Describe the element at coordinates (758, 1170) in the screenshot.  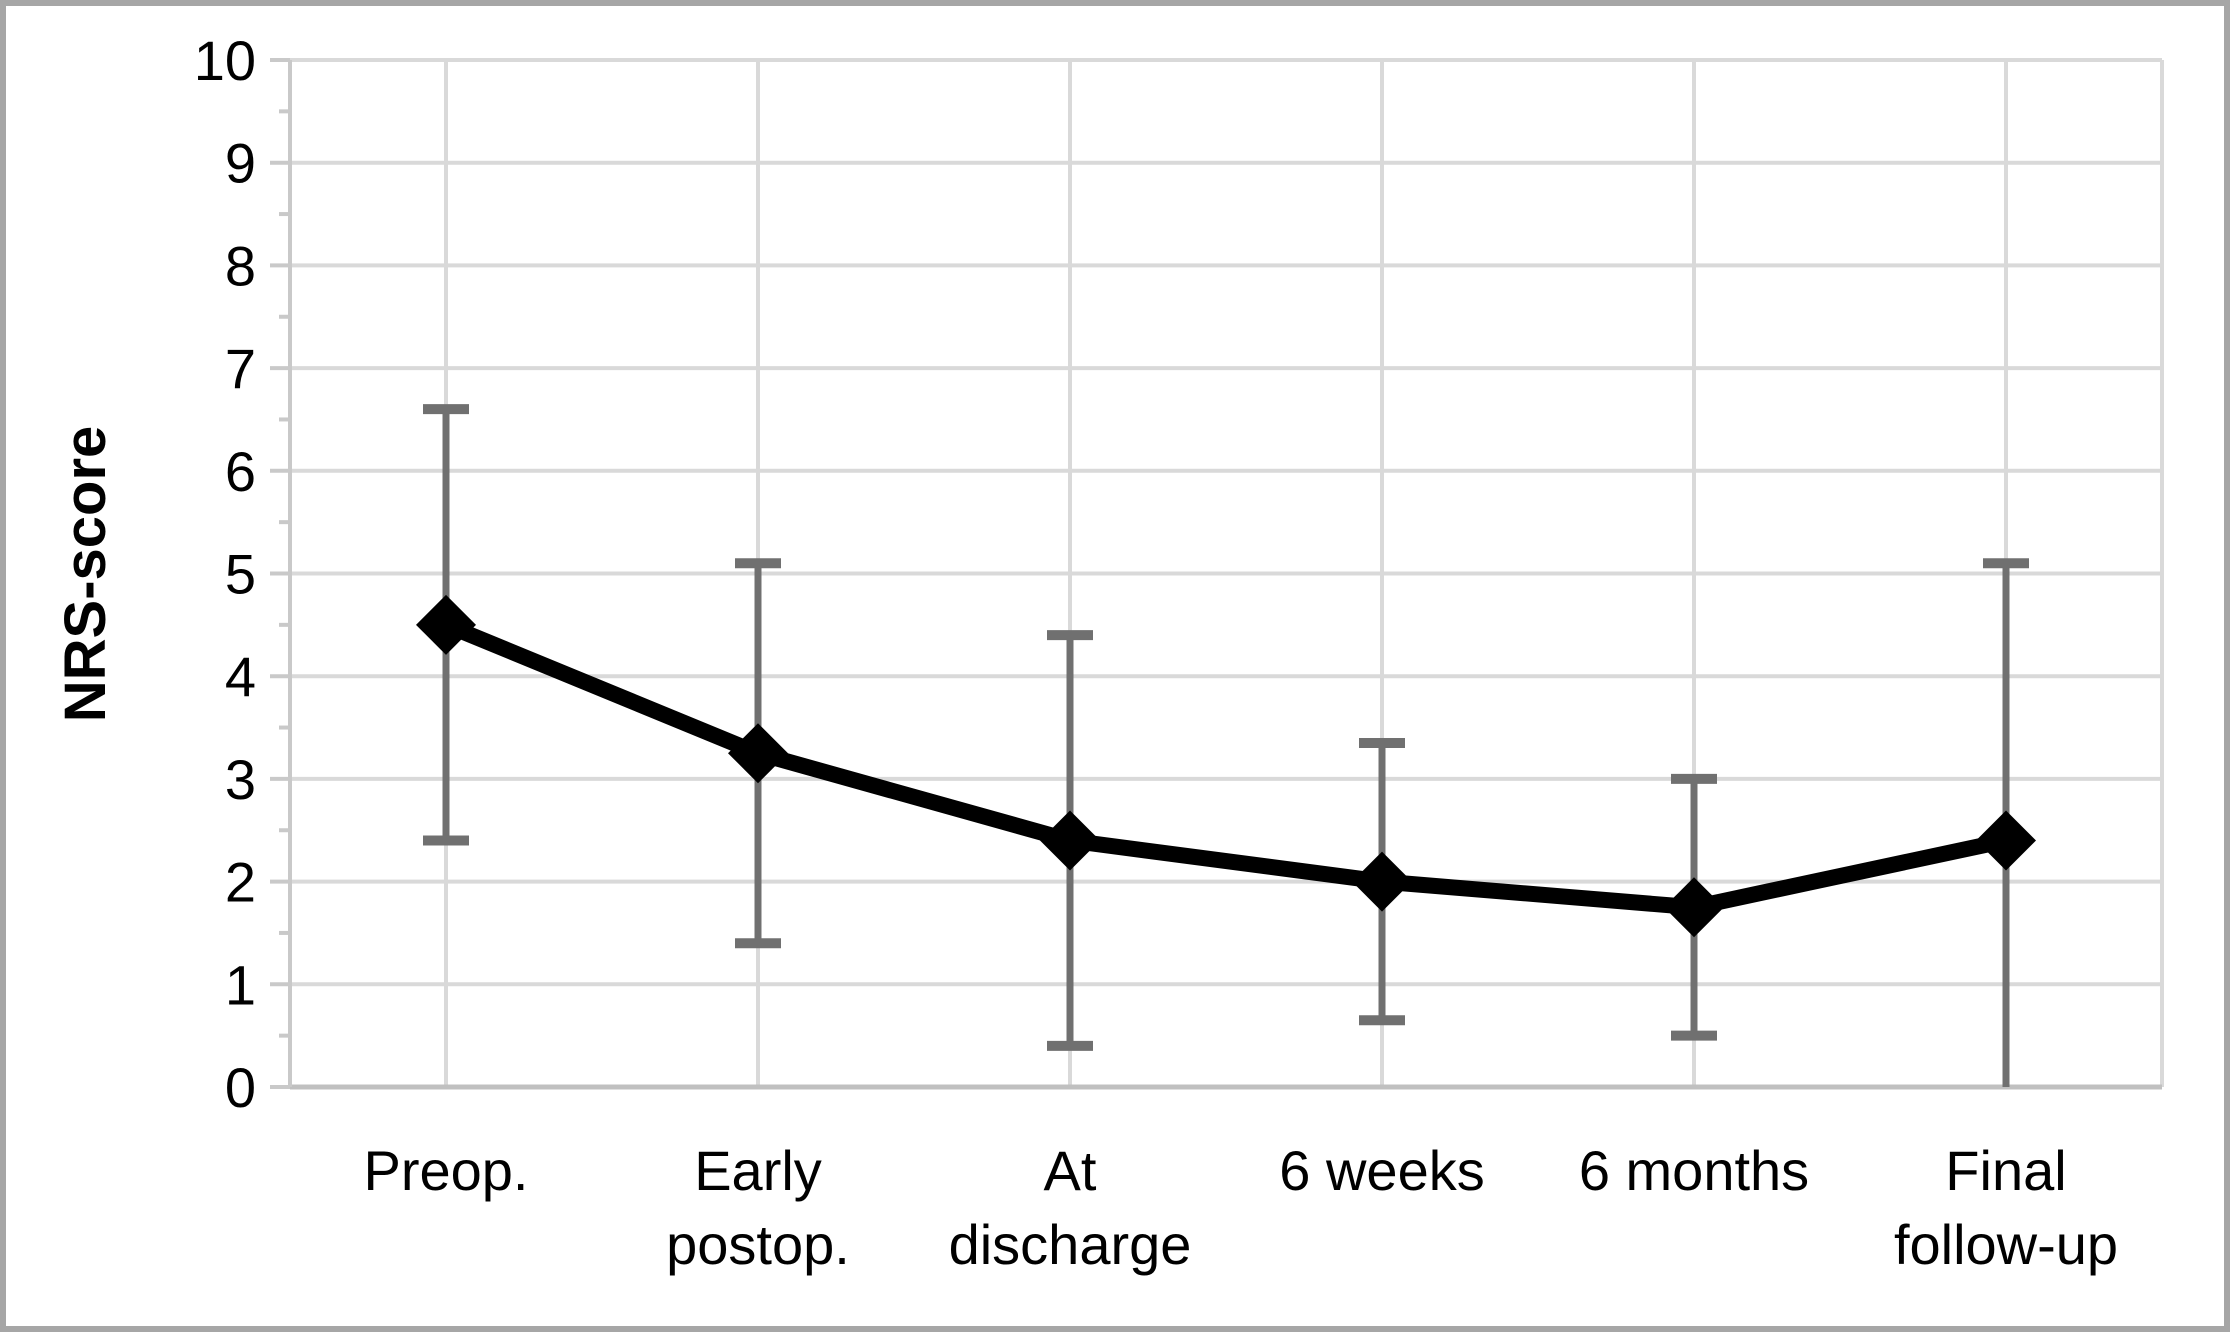
I see `category-label: Early` at that location.